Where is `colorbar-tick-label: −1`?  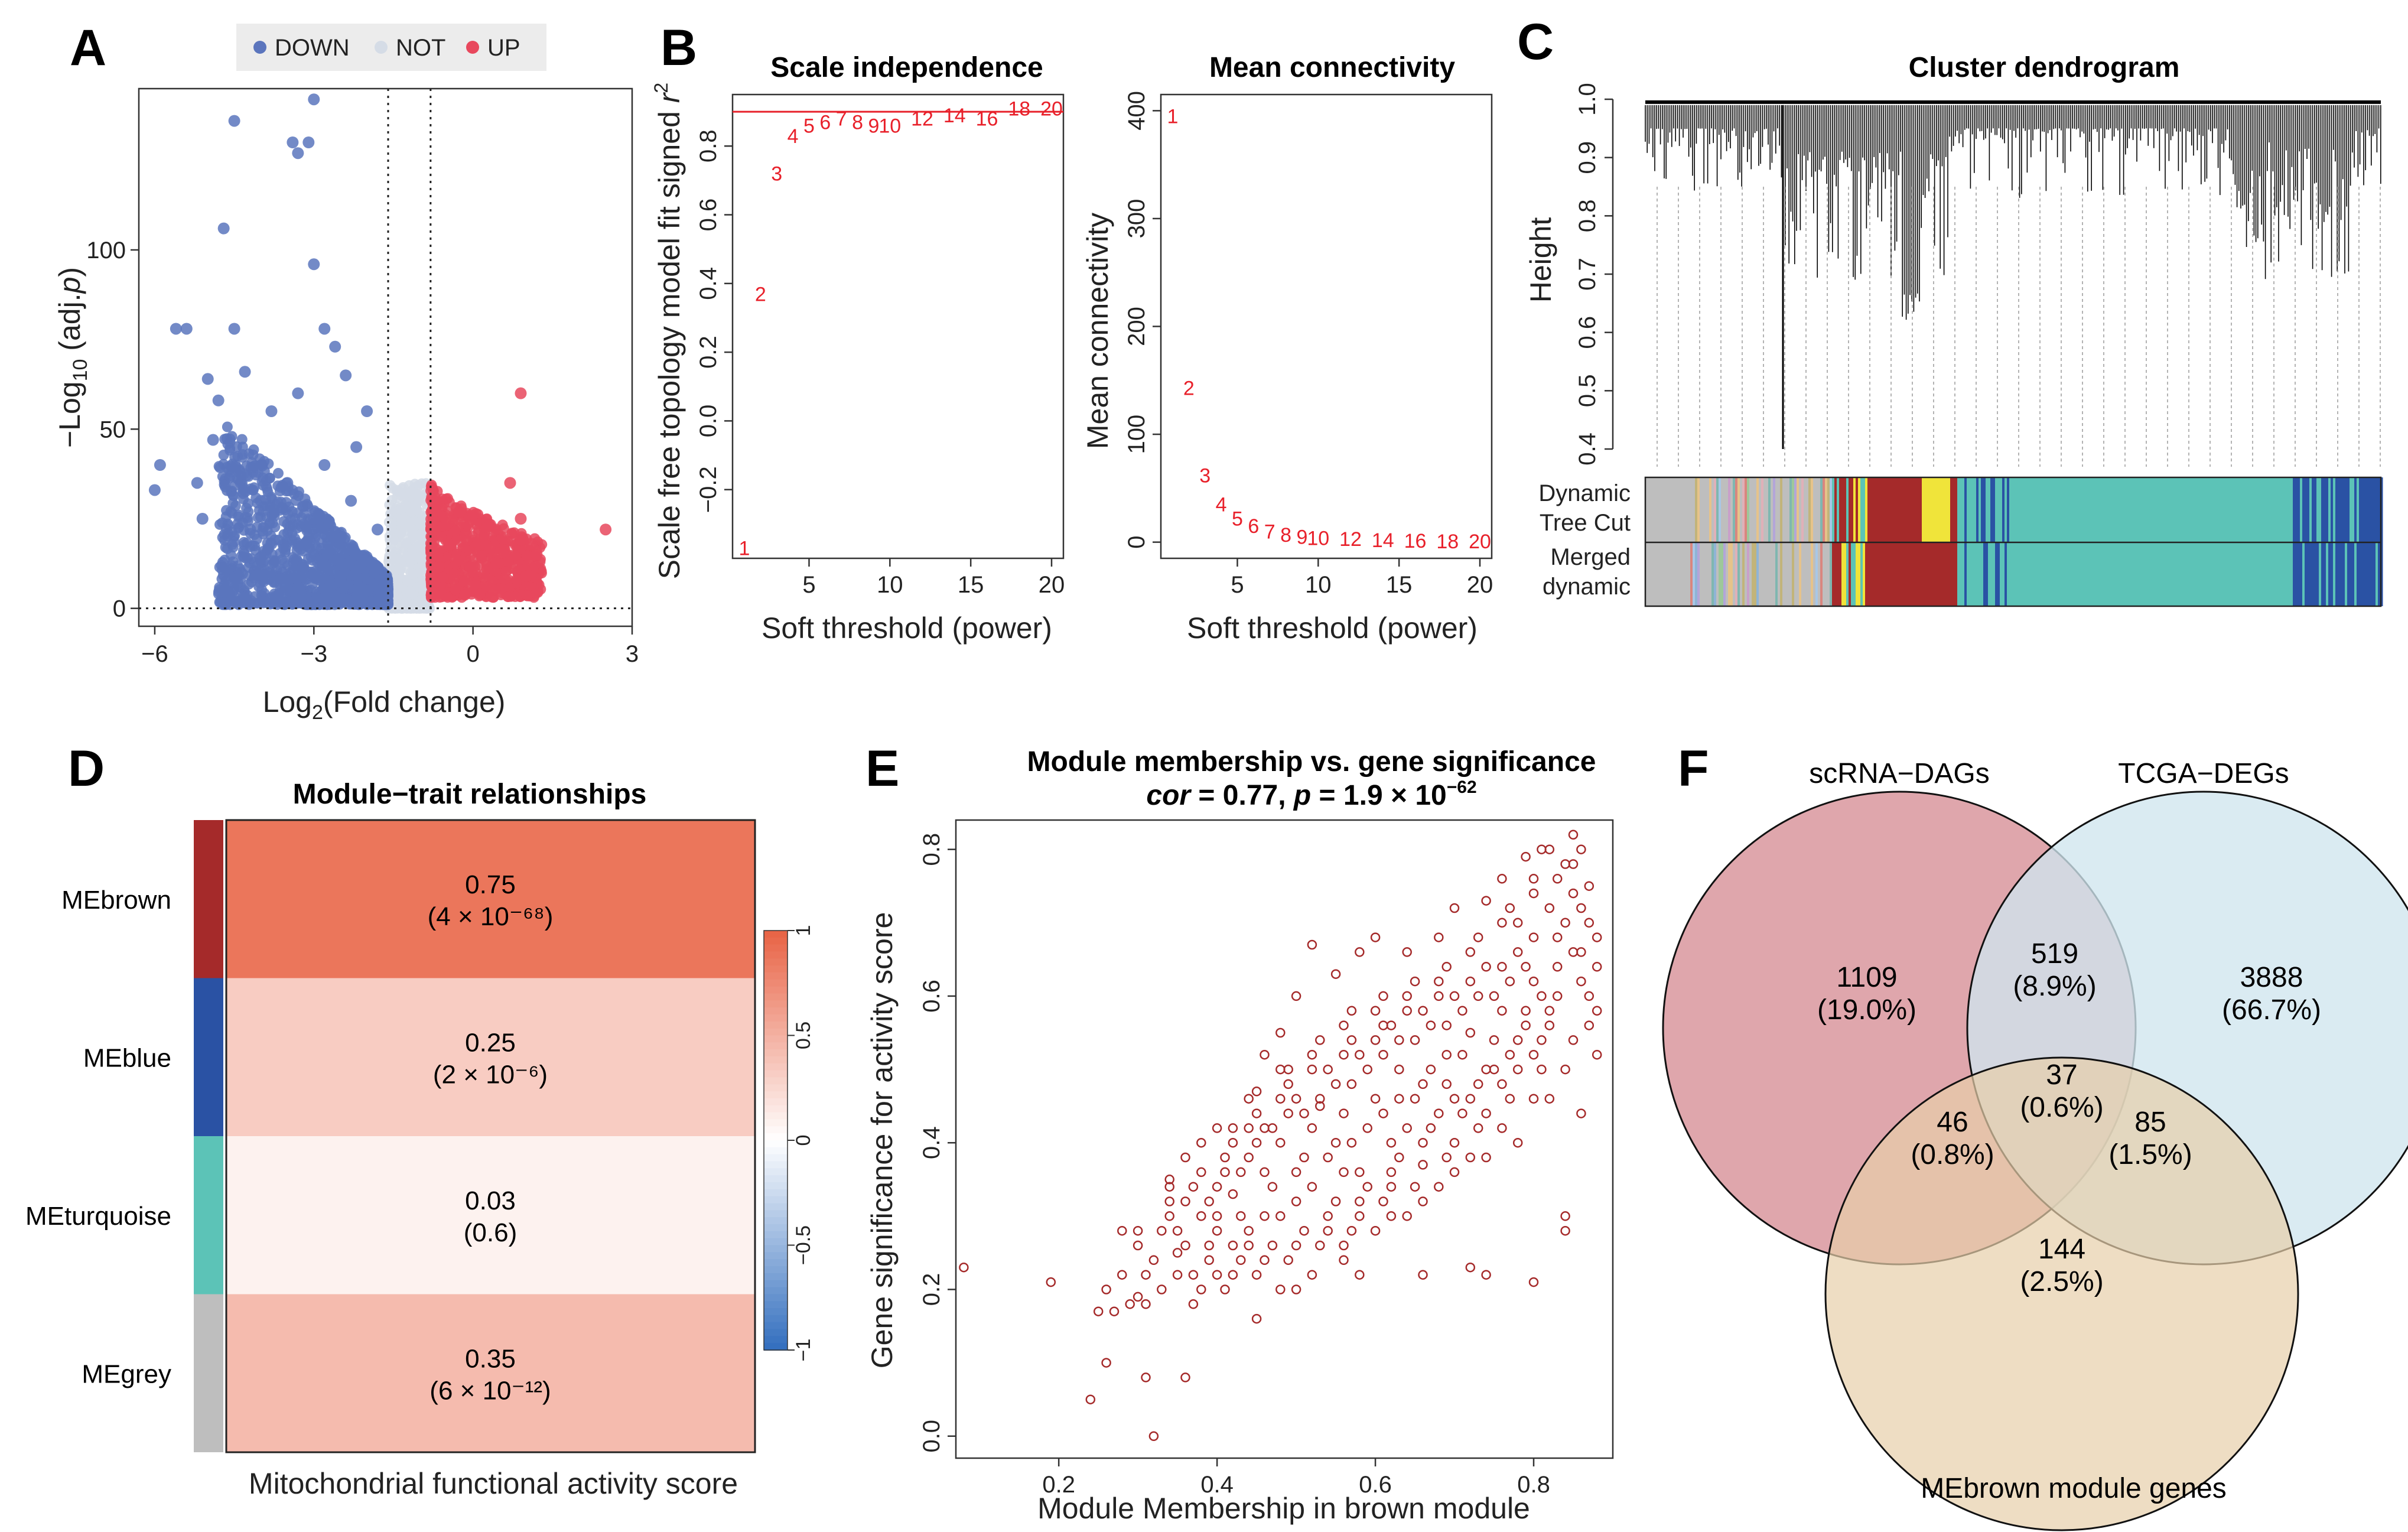 colorbar-tick-label: −1 is located at coordinates (803, 1350).